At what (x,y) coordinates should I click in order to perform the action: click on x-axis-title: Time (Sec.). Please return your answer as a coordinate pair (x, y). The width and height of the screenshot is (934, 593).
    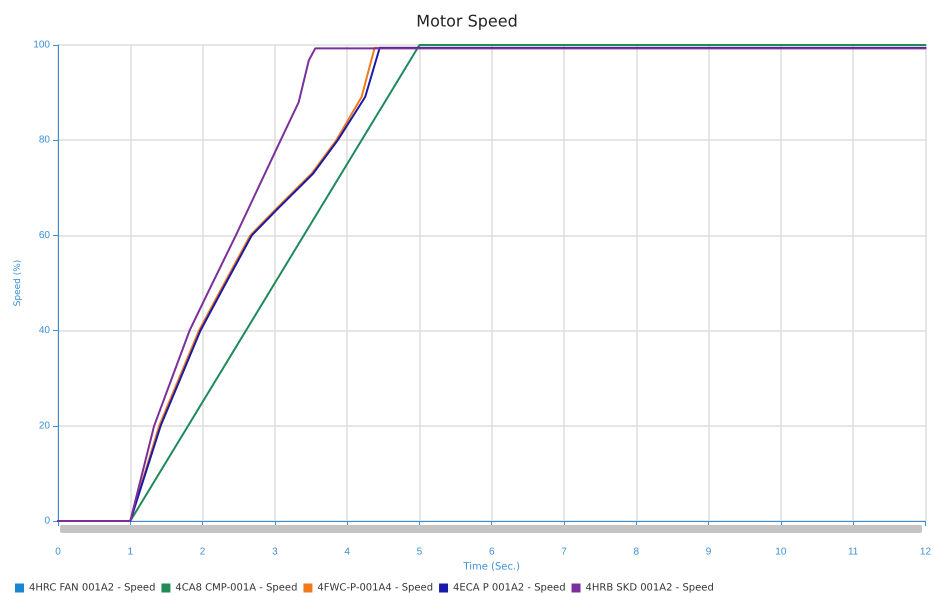
    Looking at the image, I should click on (491, 566).